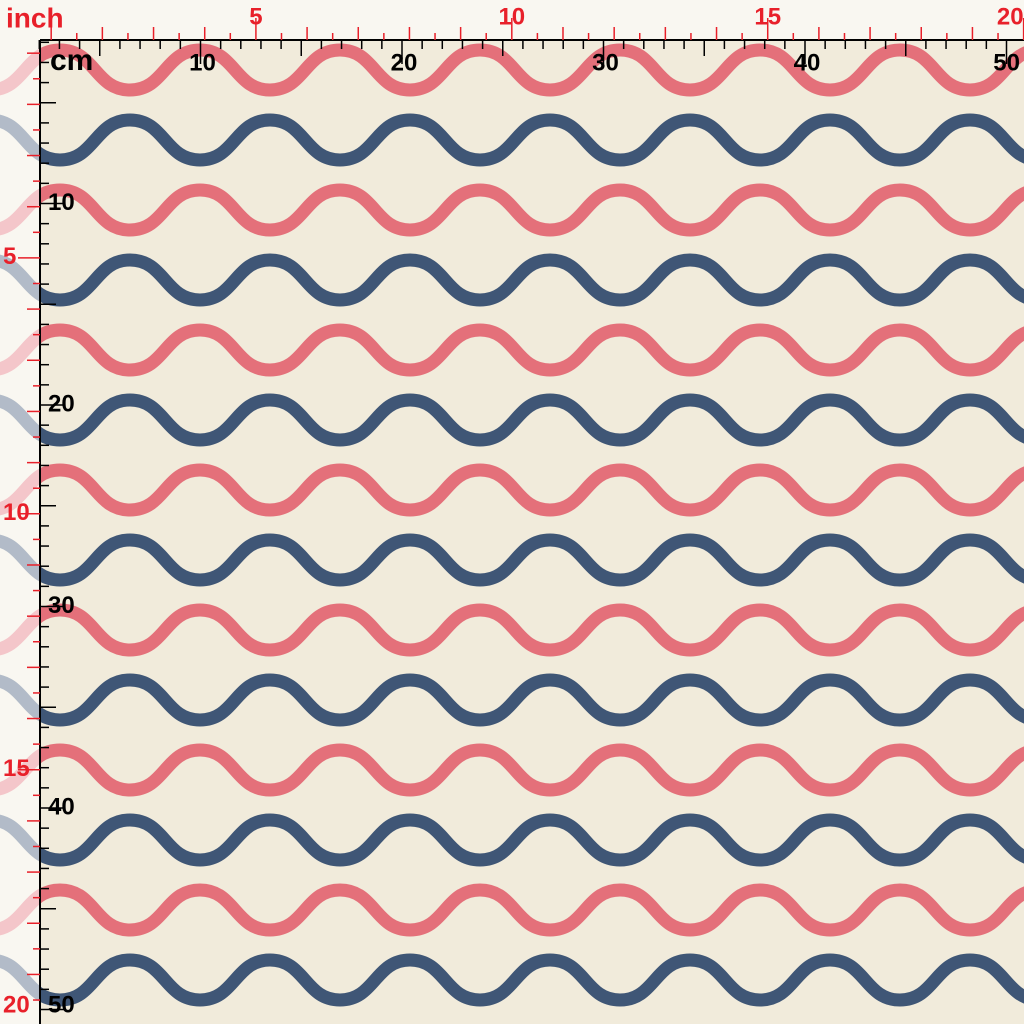 This screenshot has width=1024, height=1024. I want to click on cm-unit-label: cm, so click(71, 60).